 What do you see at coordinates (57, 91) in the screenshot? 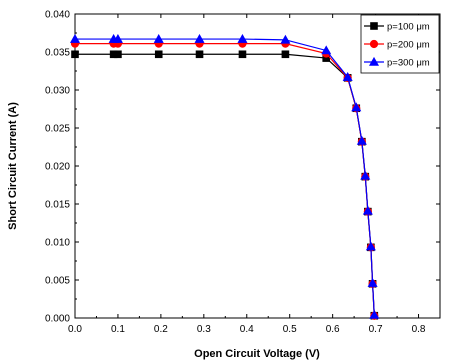
I see `y-tick-label: 0.030` at bounding box center [57, 91].